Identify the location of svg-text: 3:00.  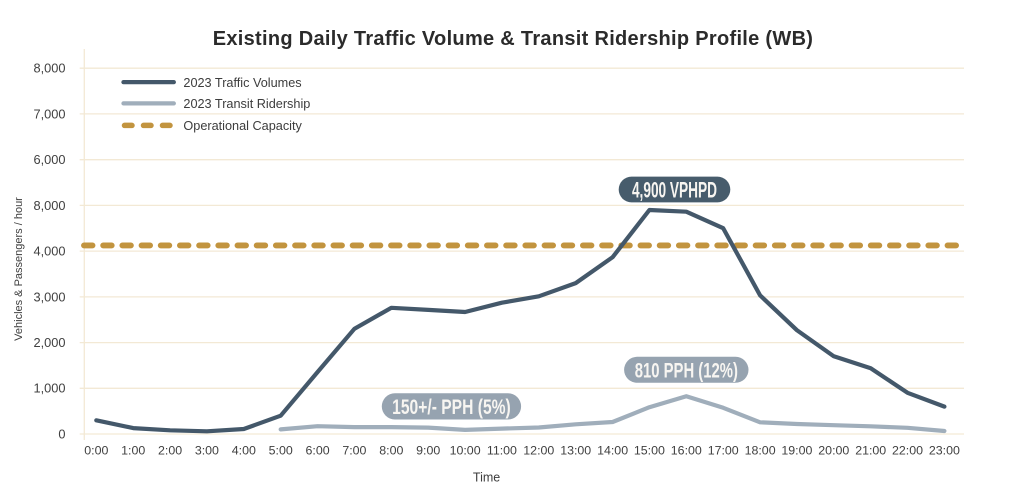
(207, 451).